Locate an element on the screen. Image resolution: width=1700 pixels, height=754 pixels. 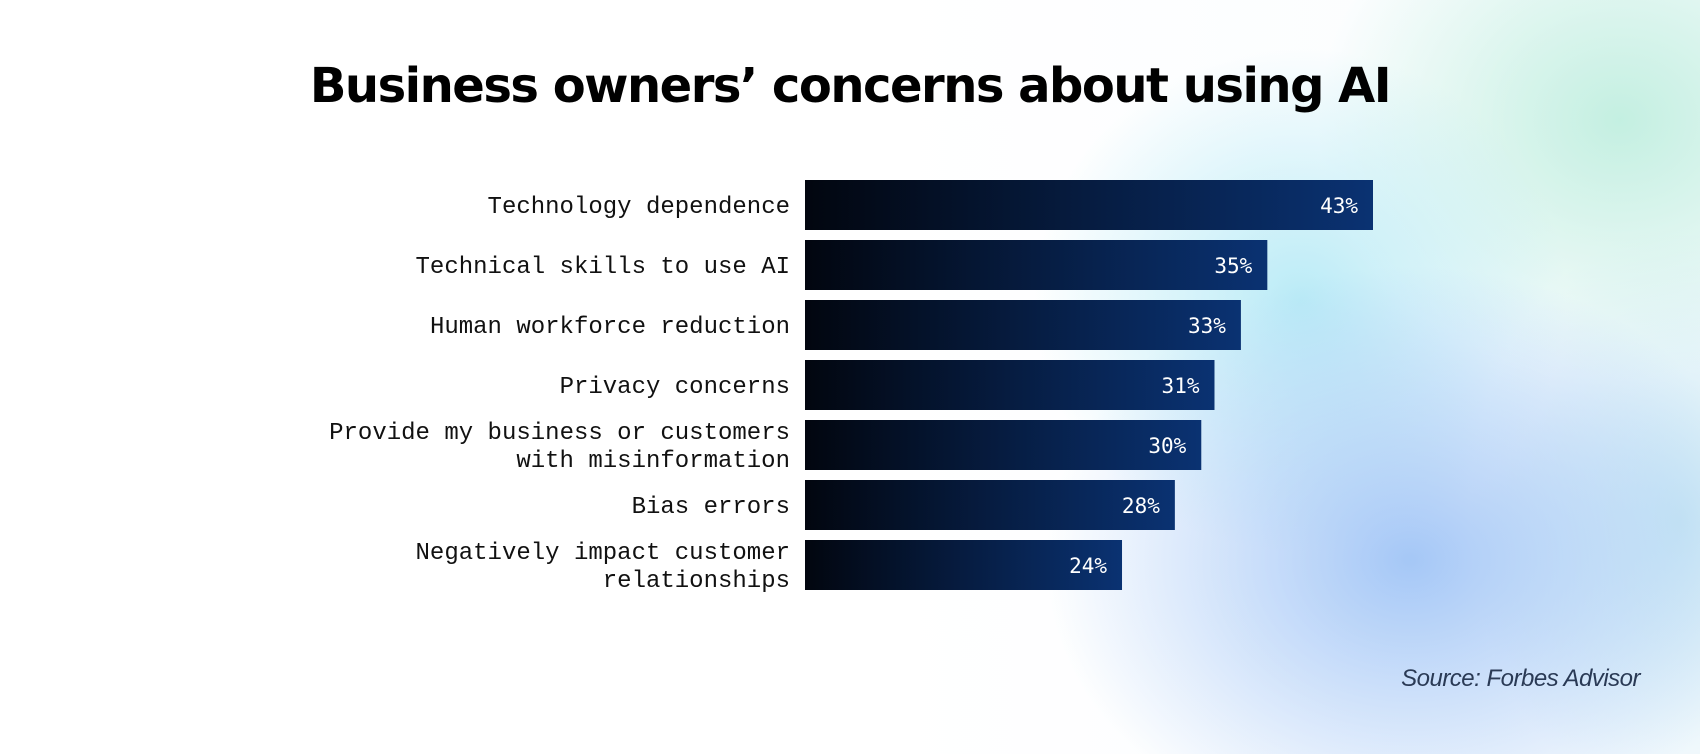
value-label-6: 24% is located at coordinates (1088, 566).